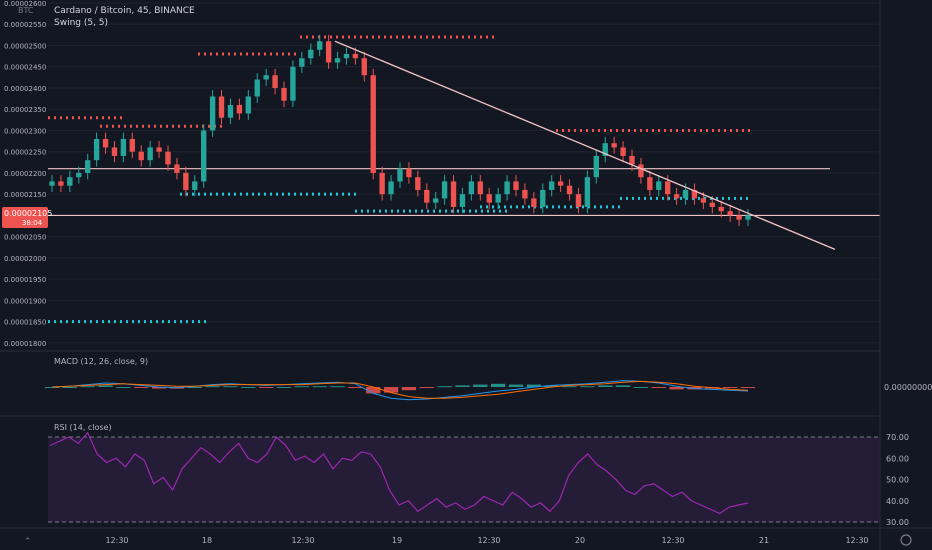 This screenshot has width=932, height=550. I want to click on rsi-tick-label: 70.00, so click(897, 437).